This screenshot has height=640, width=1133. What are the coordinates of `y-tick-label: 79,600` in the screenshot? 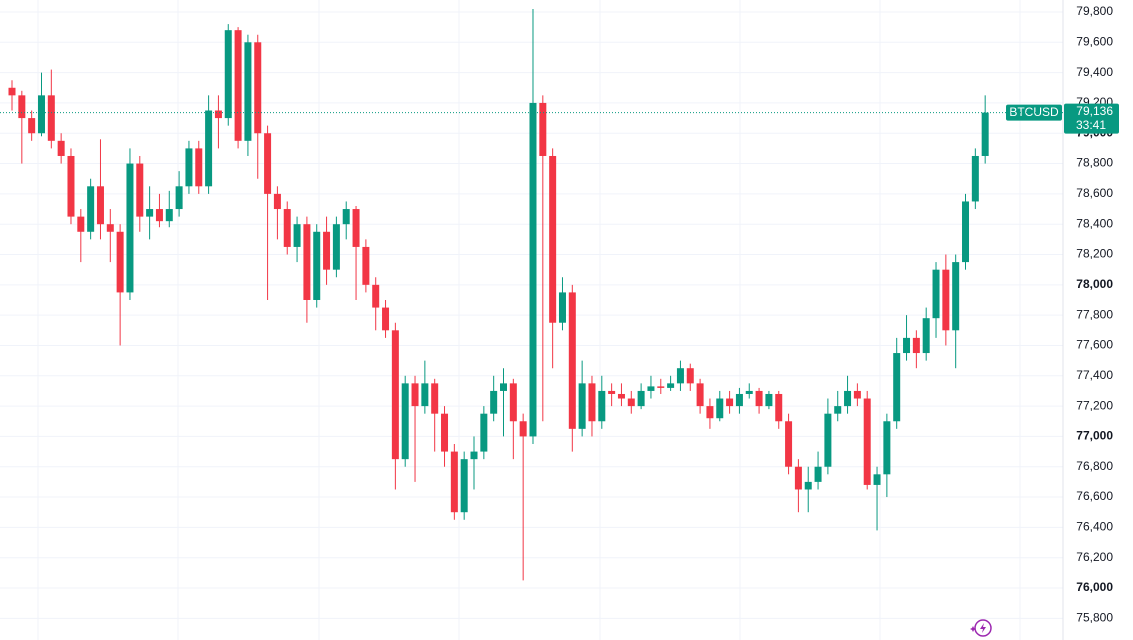 It's located at (1094, 41).